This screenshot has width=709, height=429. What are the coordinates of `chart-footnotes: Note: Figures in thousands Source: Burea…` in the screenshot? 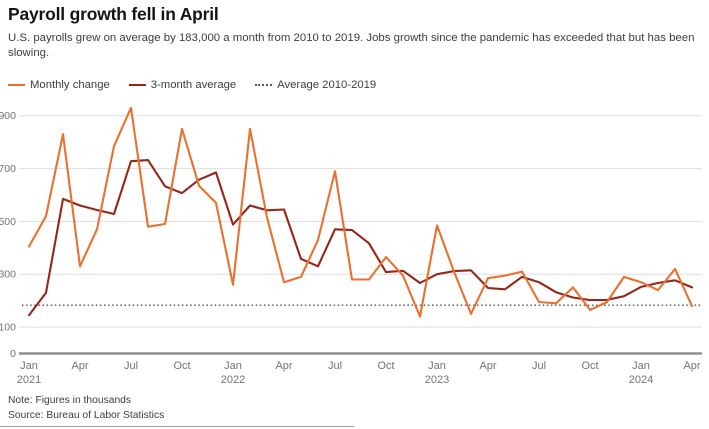 It's located at (86, 408).